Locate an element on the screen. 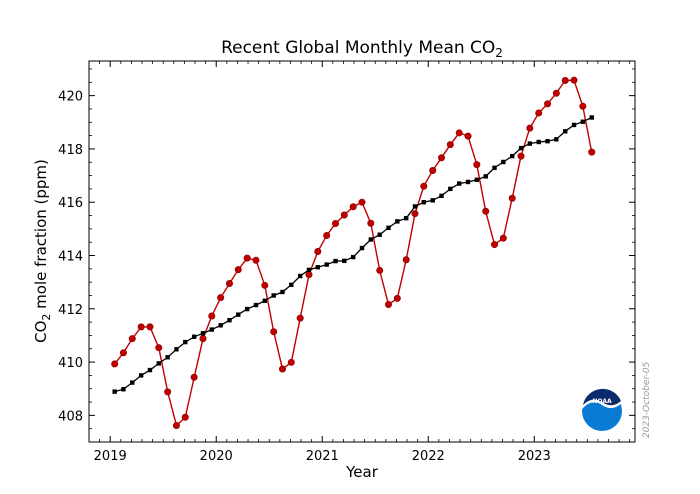 The height and width of the screenshot is (494, 700). y-tick-label: 414 is located at coordinates (70, 256).